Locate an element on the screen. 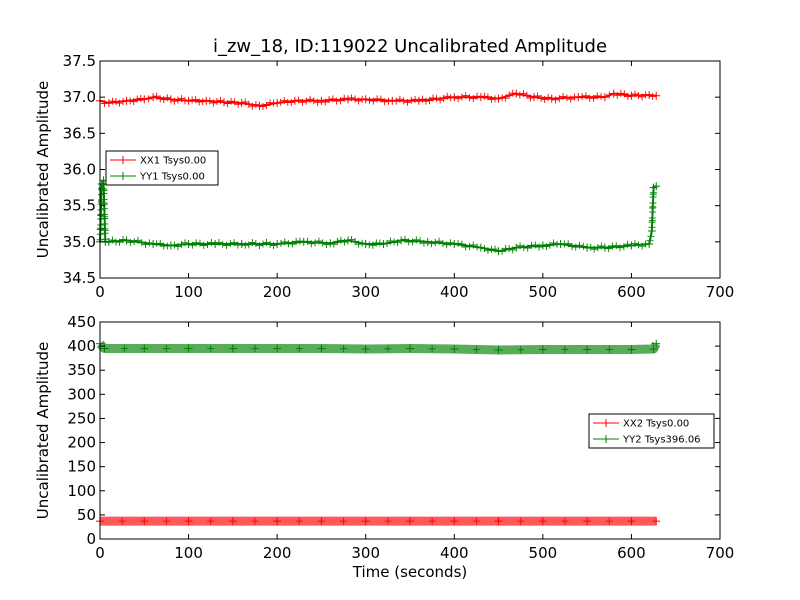 The height and width of the screenshot is (600, 800). bottom-legend-box is located at coordinates (651, 431).